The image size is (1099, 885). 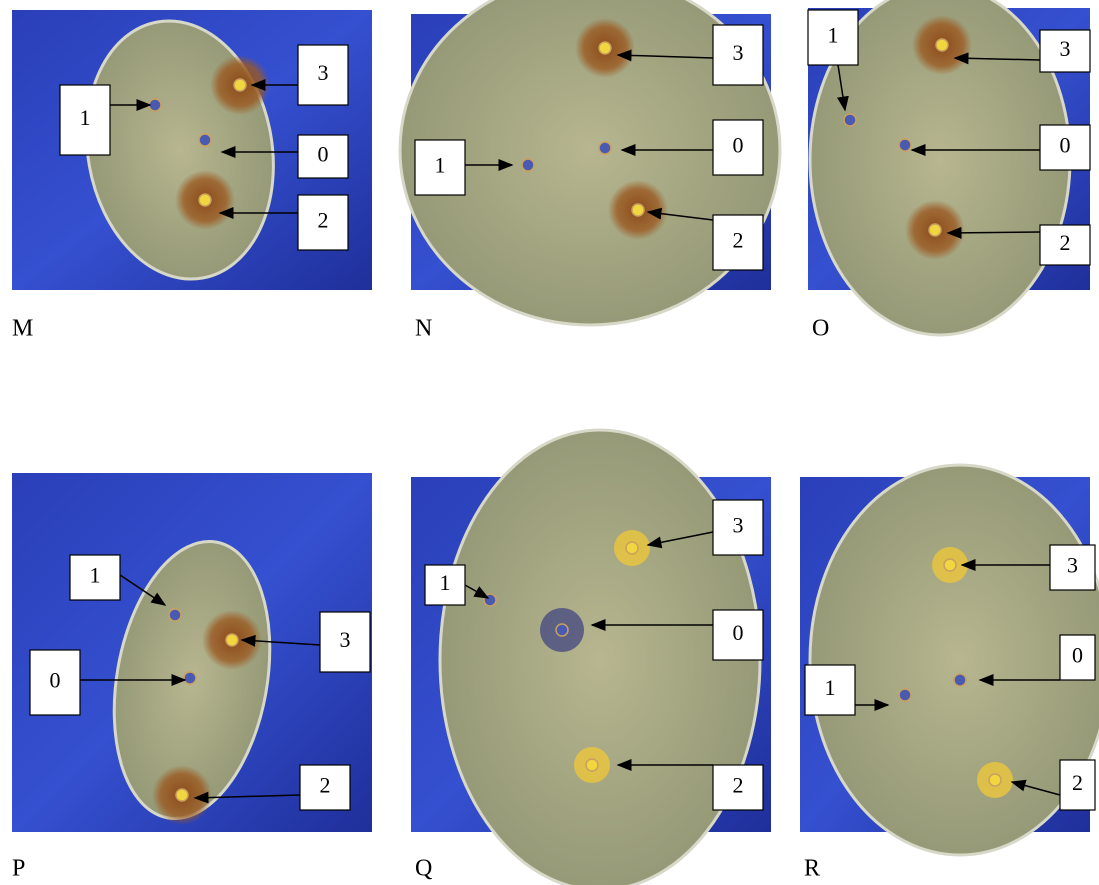 What do you see at coordinates (812, 869) in the screenshot?
I see `panel-letter: R` at bounding box center [812, 869].